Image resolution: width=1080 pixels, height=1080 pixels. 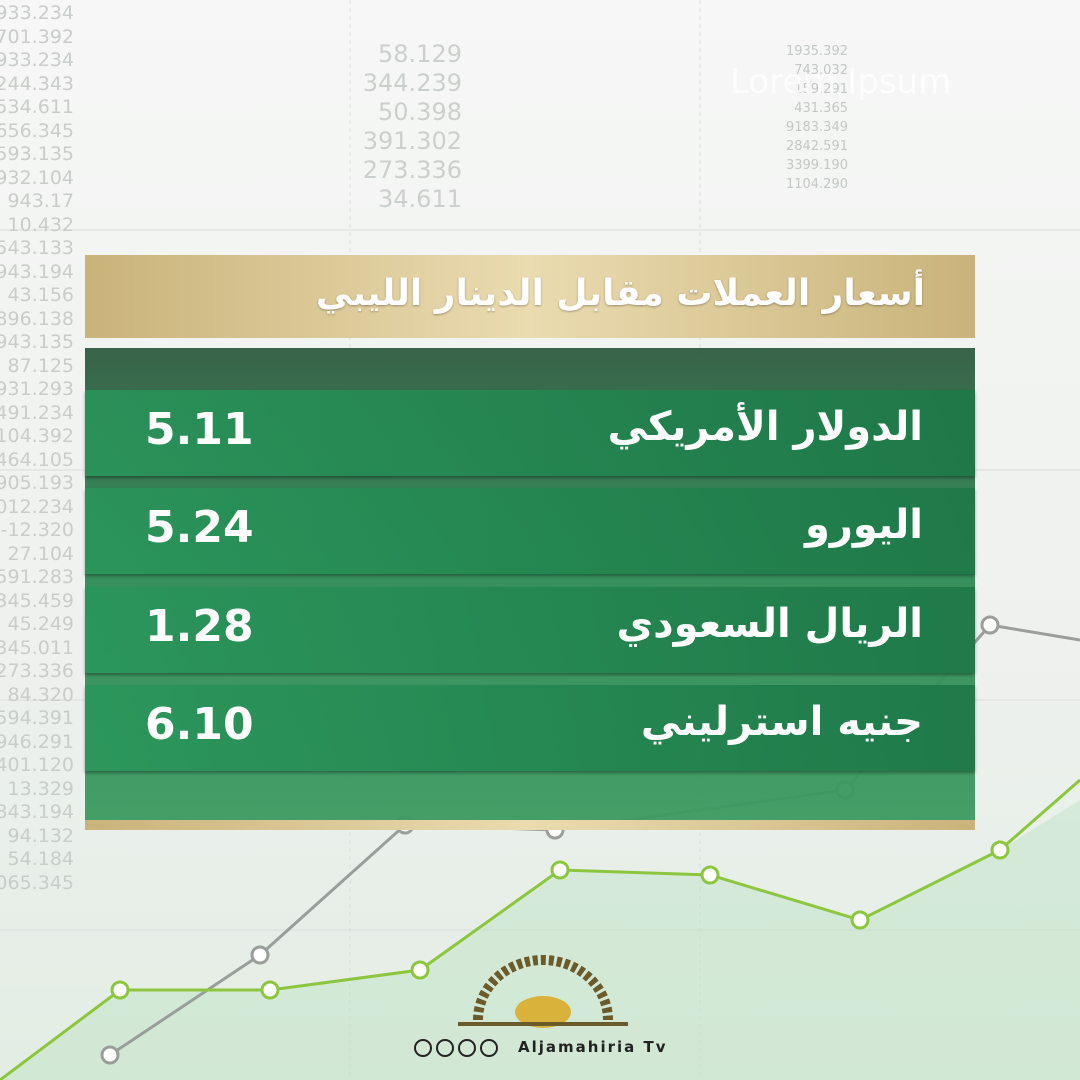 What do you see at coordinates (37, 107) in the screenshot?
I see `background-number: 534.611` at bounding box center [37, 107].